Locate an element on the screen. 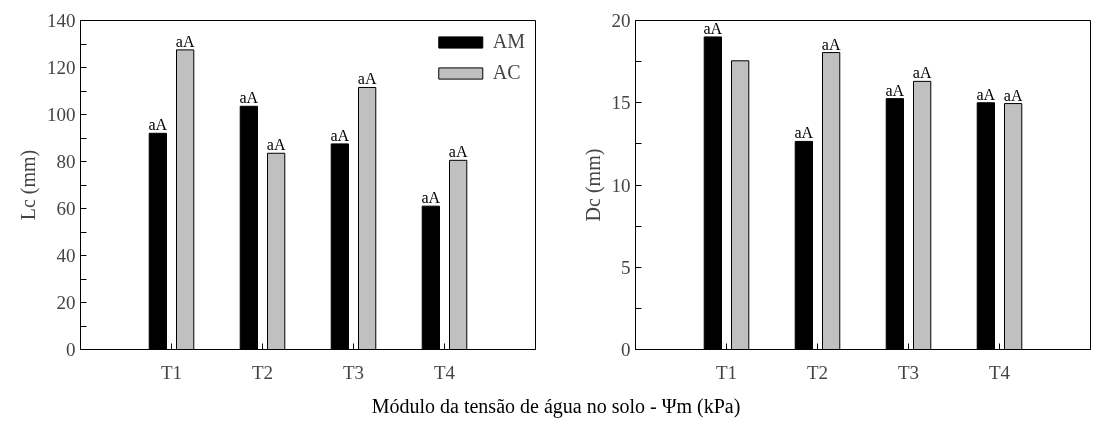 The height and width of the screenshot is (432, 1111). y-tick-label: 40 is located at coordinates (66, 255).